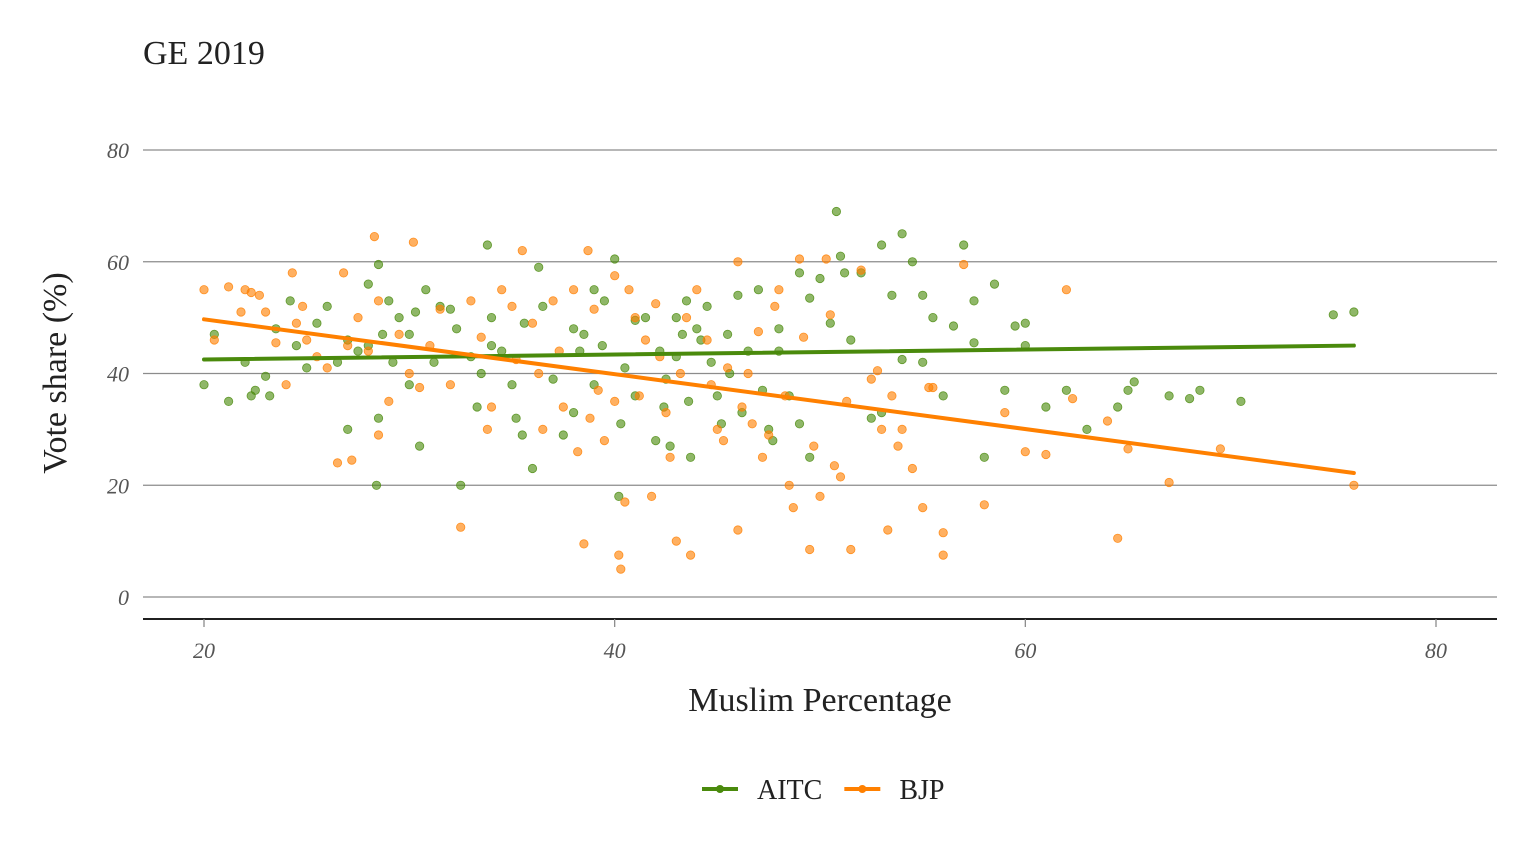  Describe the element at coordinates (204, 53) in the screenshot. I see `chart-title: GE 2019` at that location.